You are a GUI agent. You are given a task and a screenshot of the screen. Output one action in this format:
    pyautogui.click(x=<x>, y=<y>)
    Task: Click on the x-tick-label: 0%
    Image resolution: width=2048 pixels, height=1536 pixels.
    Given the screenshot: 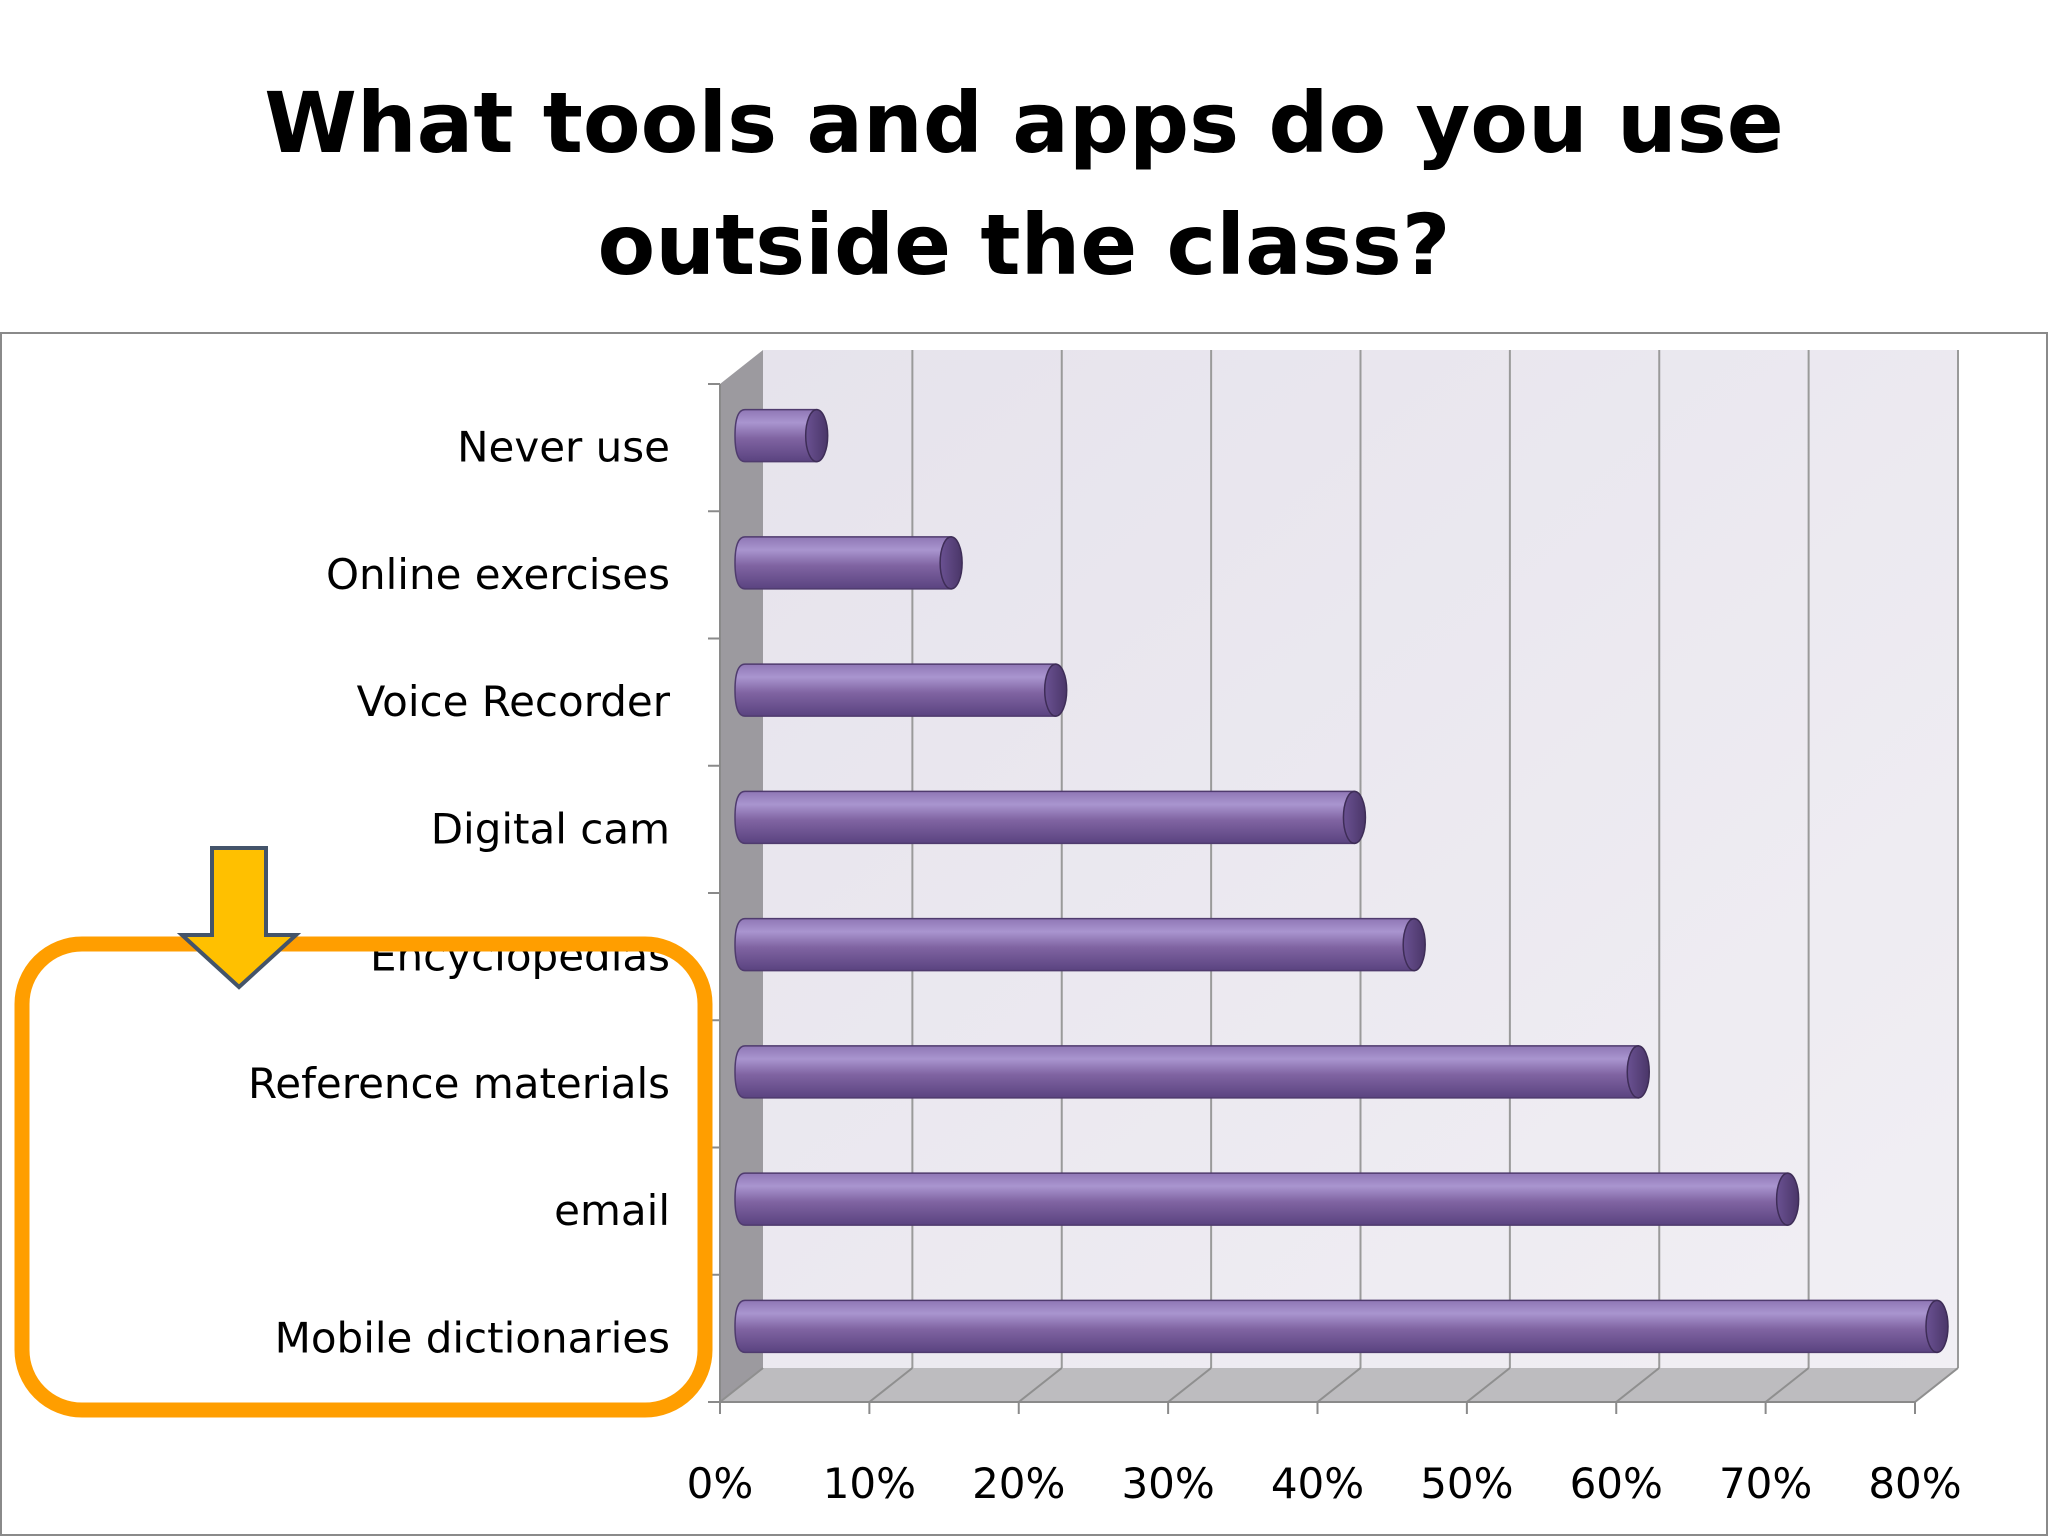 What is the action you would take?
    pyautogui.click(x=720, y=1483)
    